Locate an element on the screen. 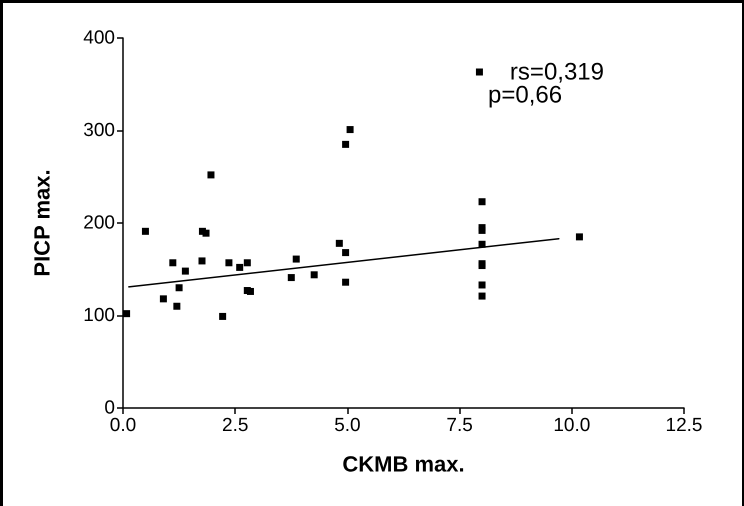 This screenshot has height=506, width=744. x-tick-label: 10.0 is located at coordinates (571, 425).